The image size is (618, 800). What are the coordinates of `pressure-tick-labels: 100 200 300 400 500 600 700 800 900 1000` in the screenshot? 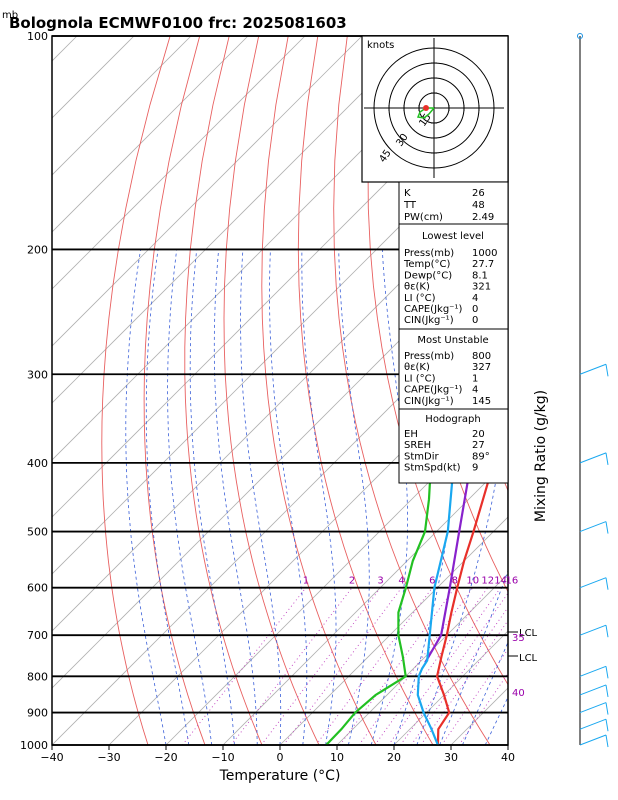 It's located at (34, 391).